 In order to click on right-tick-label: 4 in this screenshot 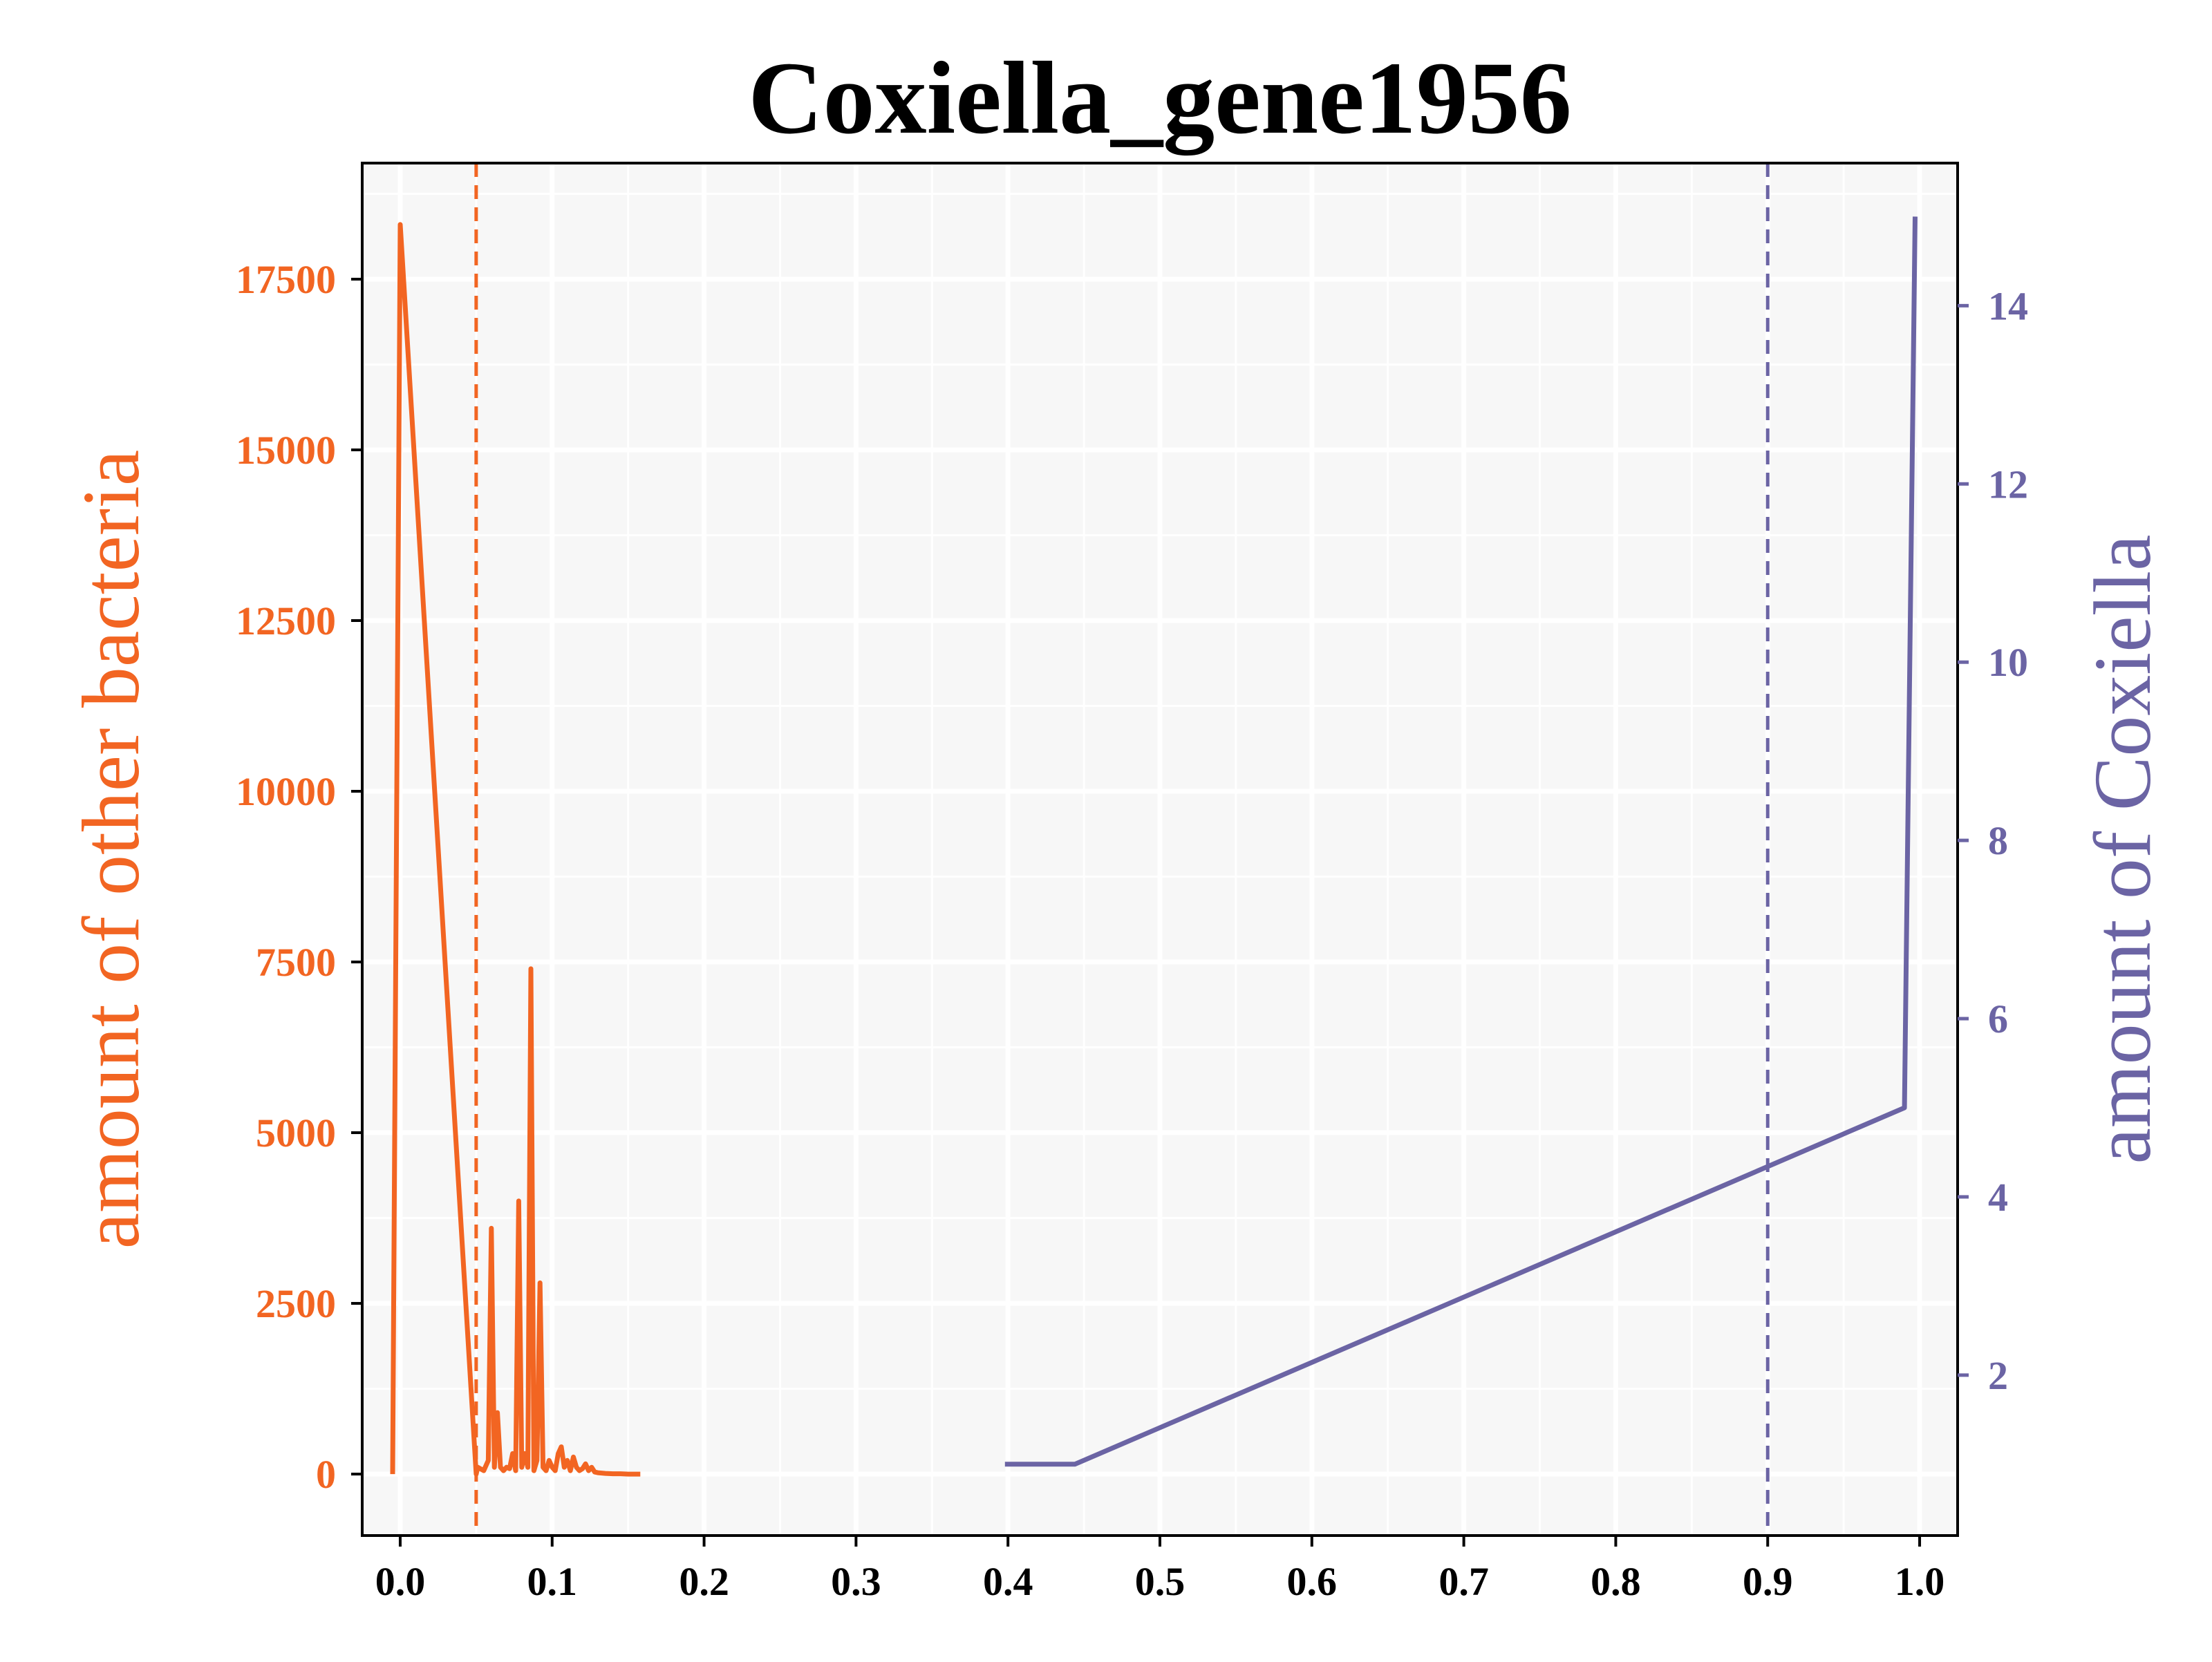, I will do `click(1998, 1197)`.